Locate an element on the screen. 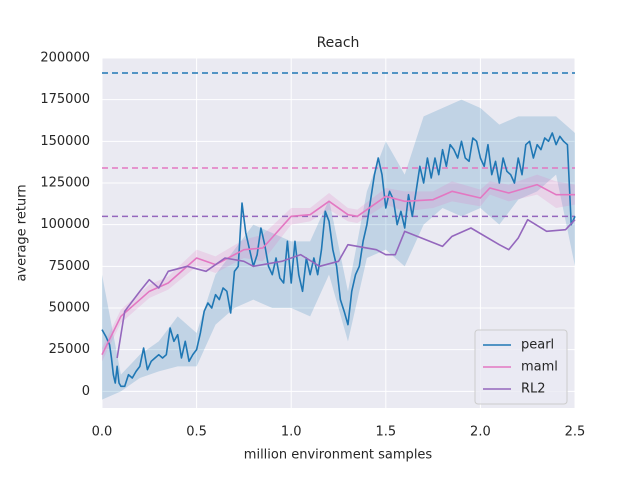 The width and height of the screenshot is (640, 480). x-tick-label: 1.5 is located at coordinates (385, 432).